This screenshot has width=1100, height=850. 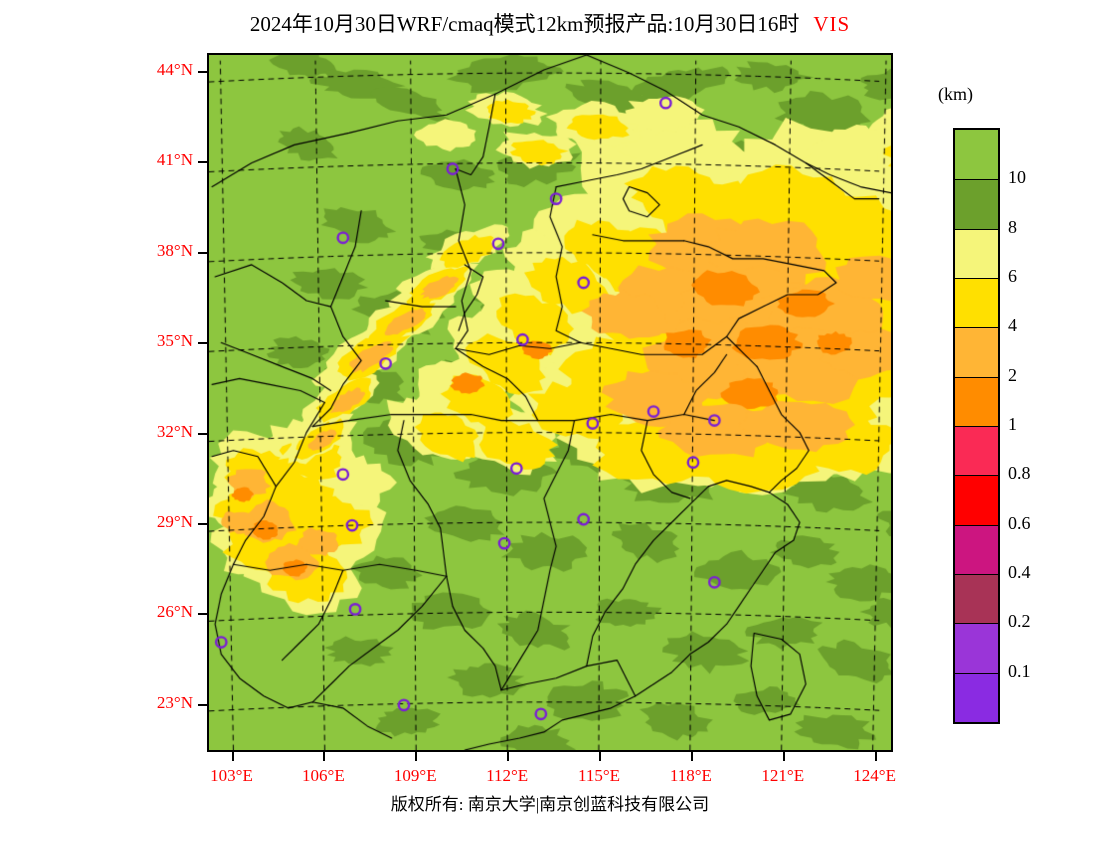 I want to click on y-tick-label: 32°N, so click(x=174, y=431).